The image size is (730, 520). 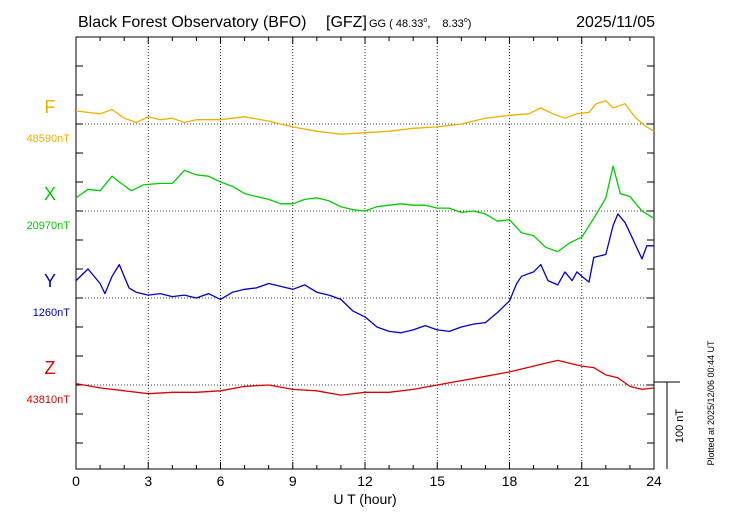 I want to click on series-line-f, so click(x=365, y=117).